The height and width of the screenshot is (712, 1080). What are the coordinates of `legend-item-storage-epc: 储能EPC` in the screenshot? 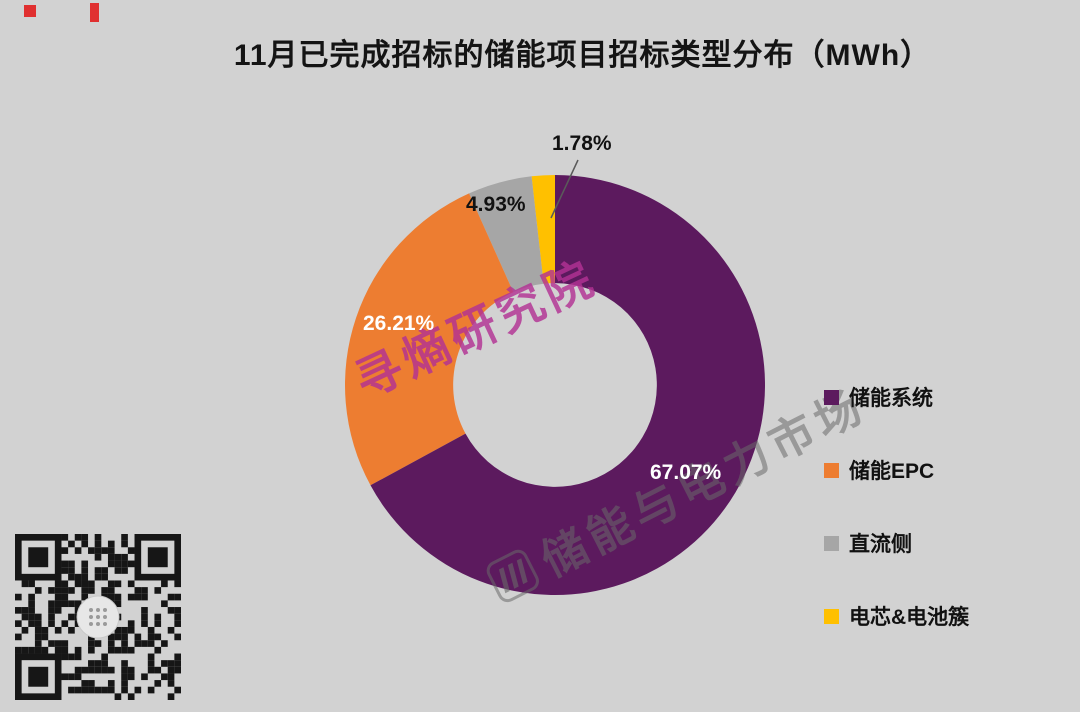 It's located at (896, 470).